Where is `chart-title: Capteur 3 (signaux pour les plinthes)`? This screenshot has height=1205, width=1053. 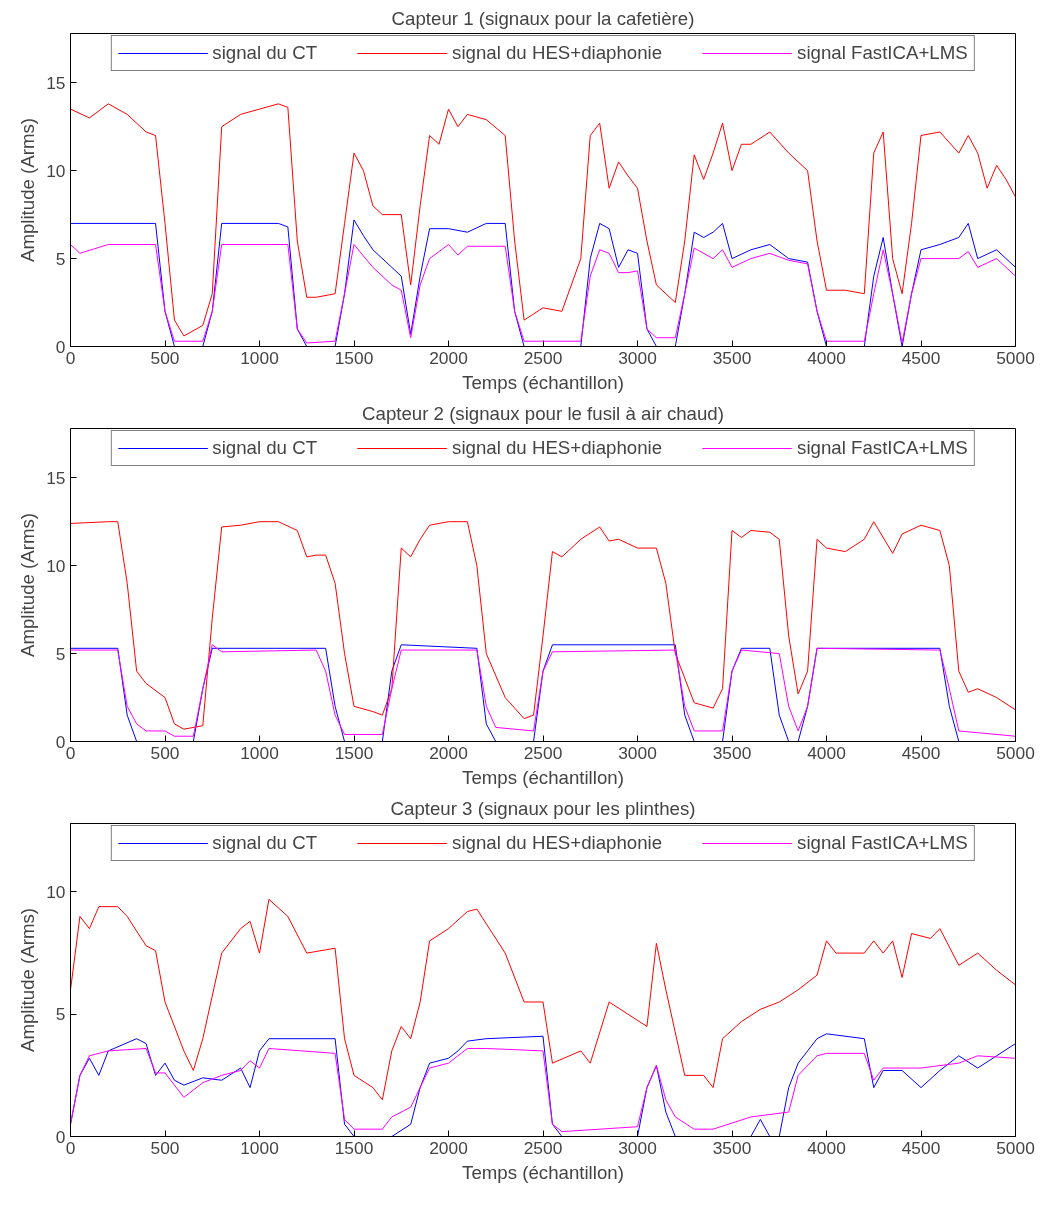 chart-title: Capteur 3 (signaux pour les plinthes) is located at coordinates (543, 808).